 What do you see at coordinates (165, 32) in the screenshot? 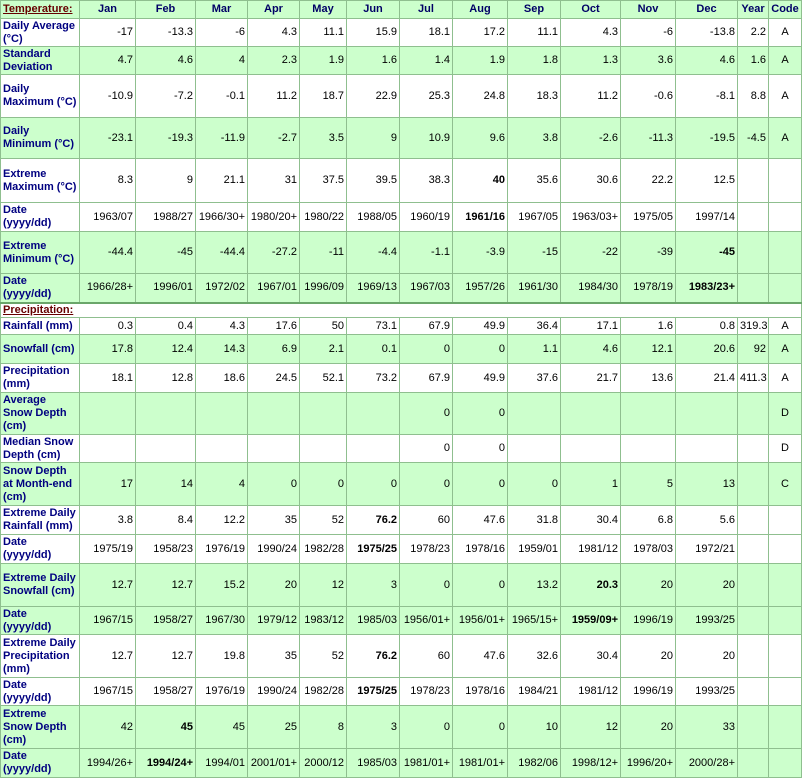
I see `value-cell: -13.3` at bounding box center [165, 32].